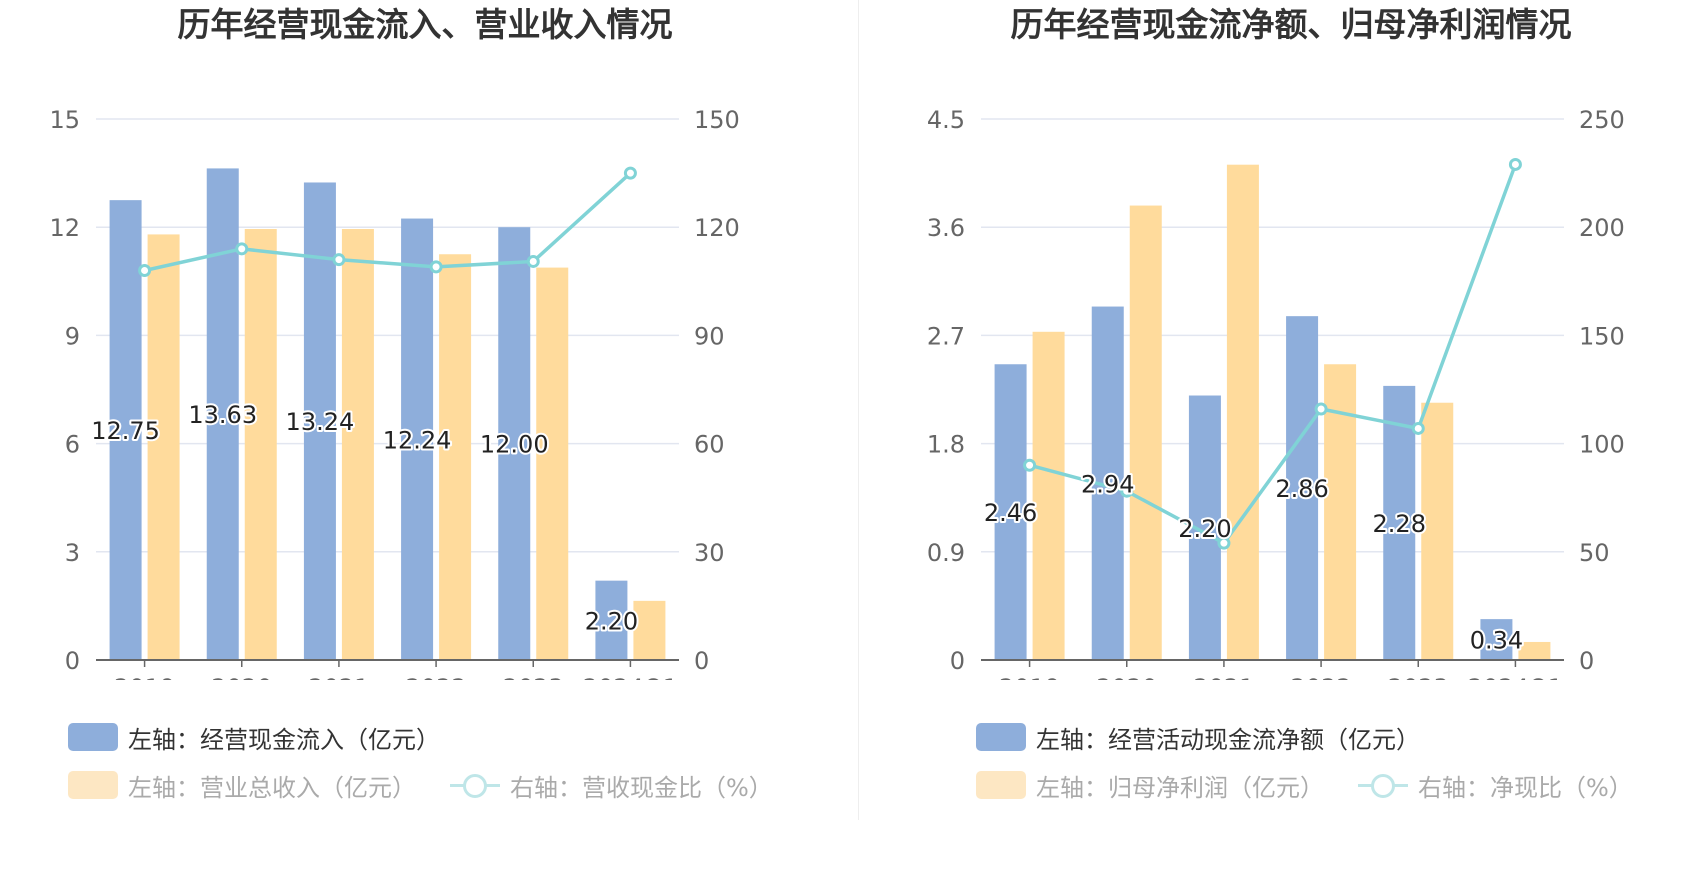 This screenshot has height=874, width=1700. What do you see at coordinates (709, 336) in the screenshot?
I see `right-axis-tick-label: 90` at bounding box center [709, 336].